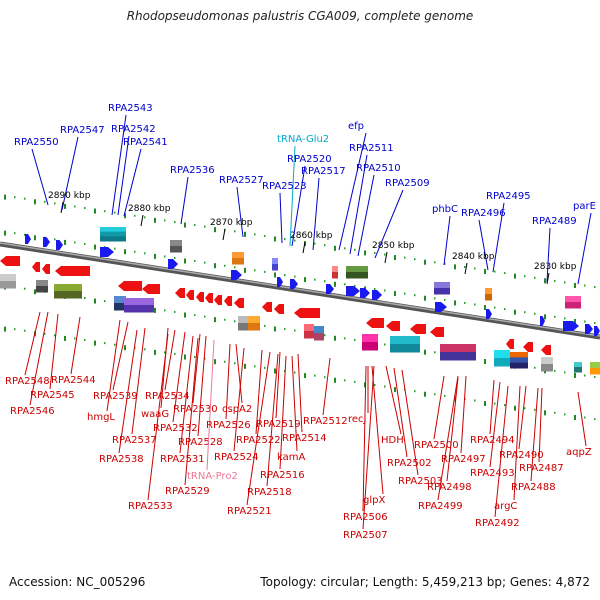  Describe the element at coordinates (304, 438) in the screenshot. I see `reverse-gene-label: RPA2514` at that location.